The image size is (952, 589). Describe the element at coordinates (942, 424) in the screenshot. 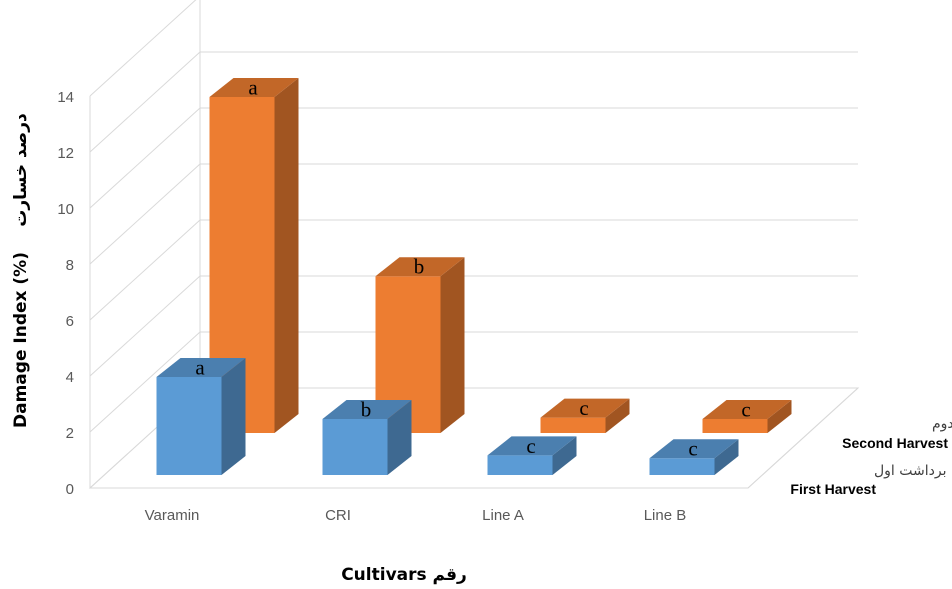

I see `series-label-fa: برداشت دوم` at that location.